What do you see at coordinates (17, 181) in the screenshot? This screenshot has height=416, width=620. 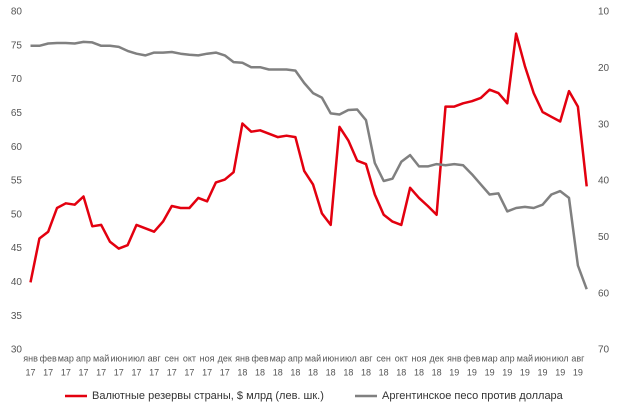 I see `y-tick-label: 55` at bounding box center [17, 181].